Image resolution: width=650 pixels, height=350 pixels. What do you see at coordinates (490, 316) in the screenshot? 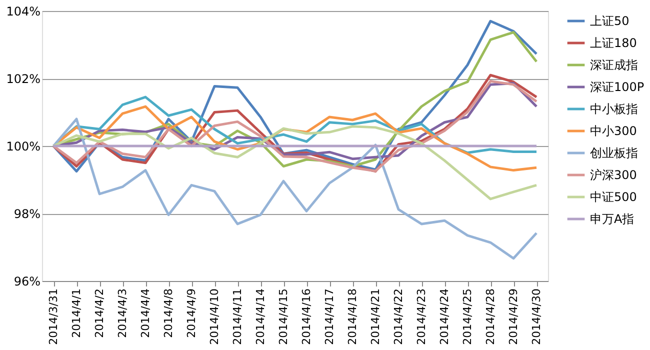
I see `x-tick-label: 2014/4/28` at bounding box center [490, 316].